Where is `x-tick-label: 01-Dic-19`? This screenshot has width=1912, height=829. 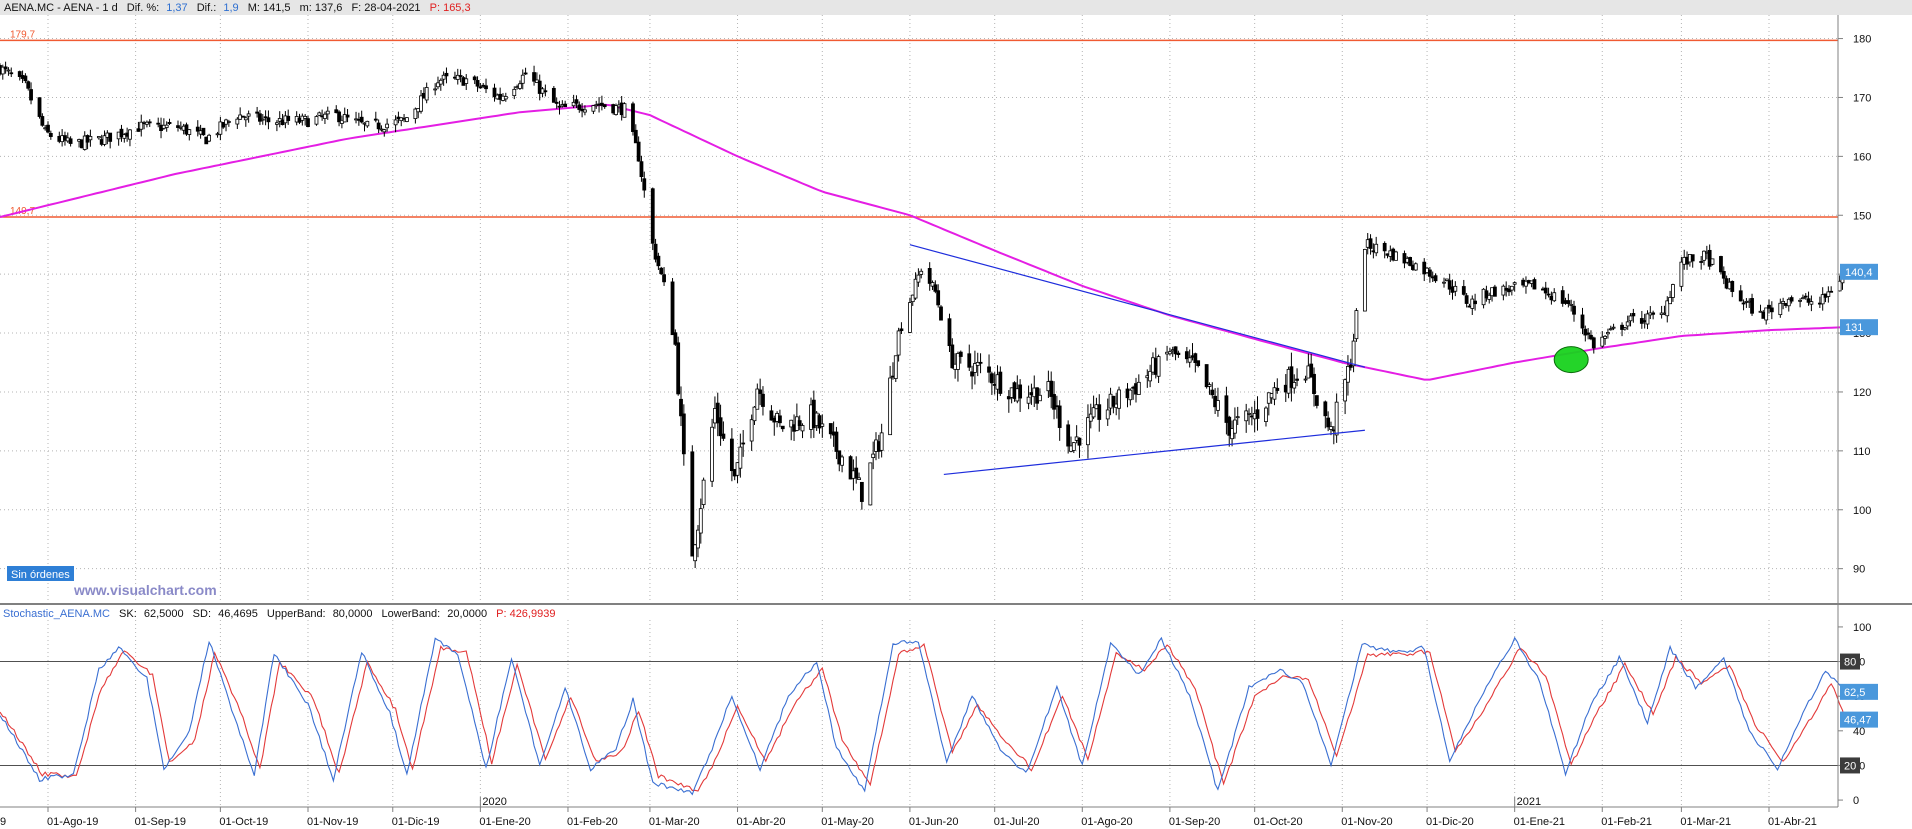
x-tick-label: 01-Dic-19 is located at coordinates (416, 822).